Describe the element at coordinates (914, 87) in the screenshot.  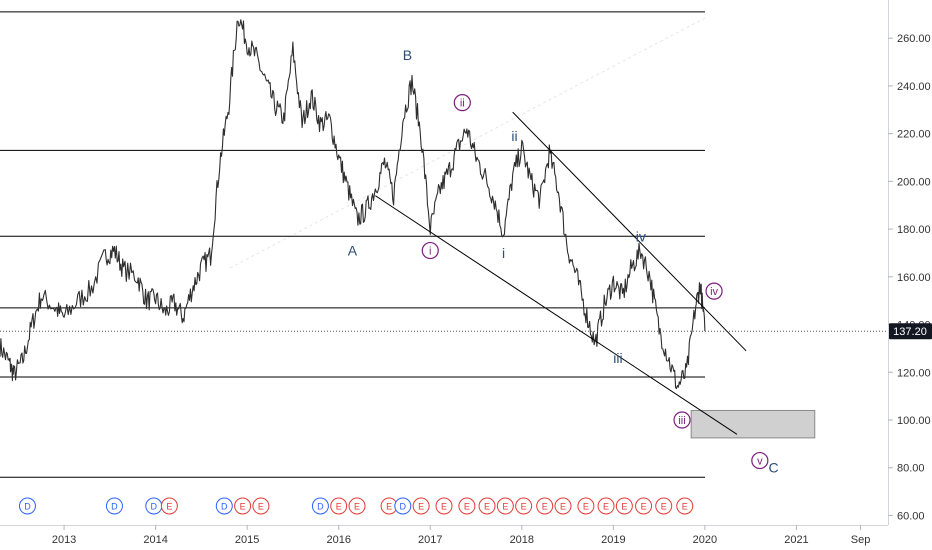
I see `price-tick-label: 240.00` at that location.